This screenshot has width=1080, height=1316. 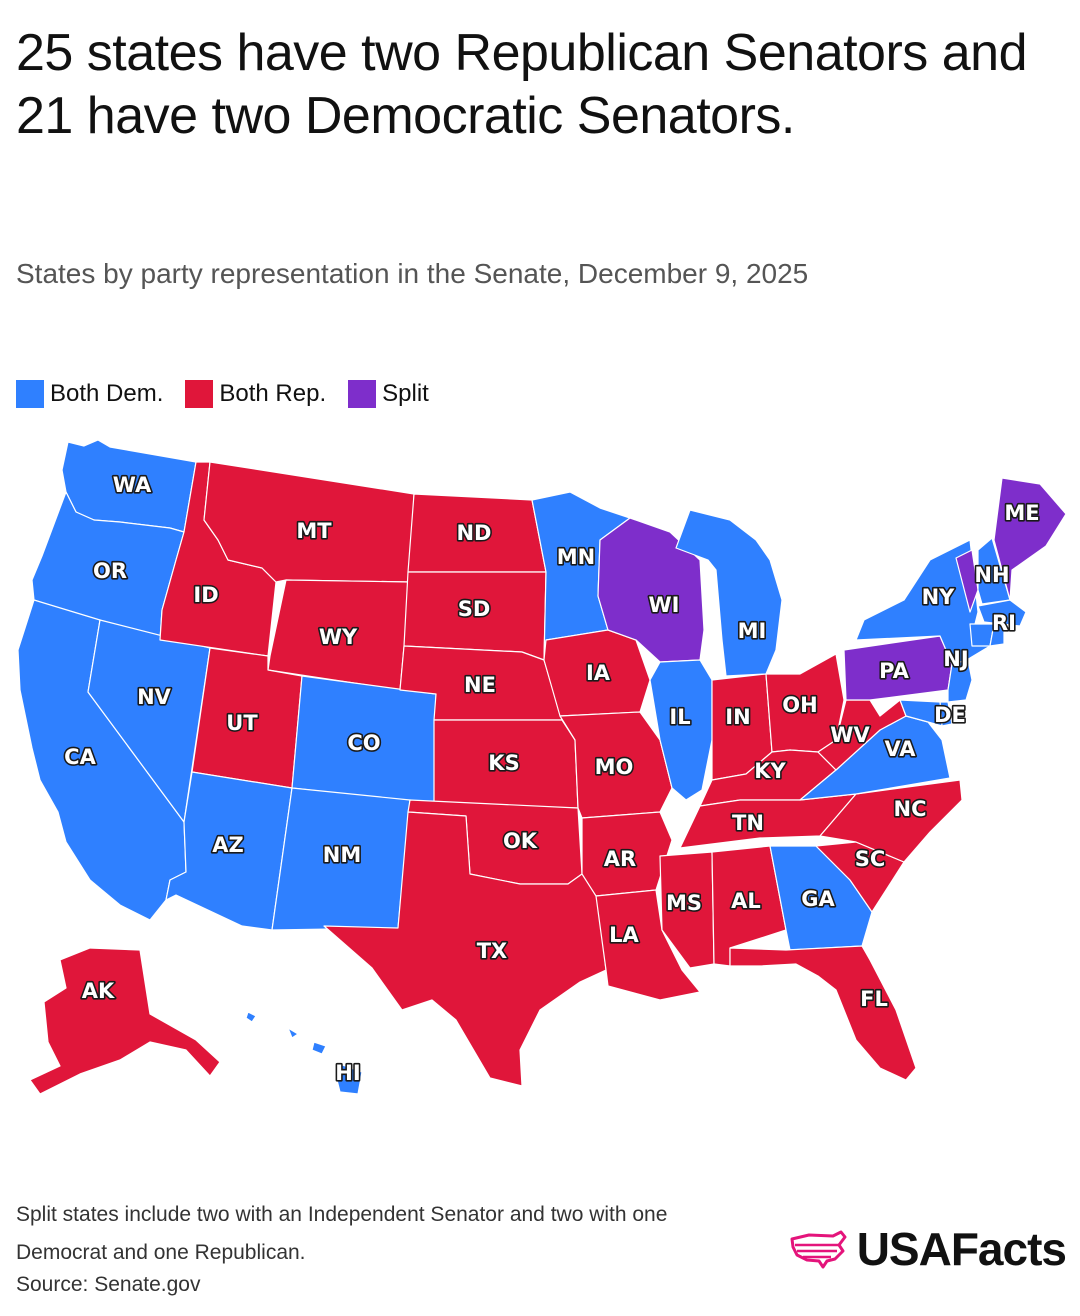 What do you see at coordinates (1030, 539) in the screenshot?
I see `state-me` at bounding box center [1030, 539].